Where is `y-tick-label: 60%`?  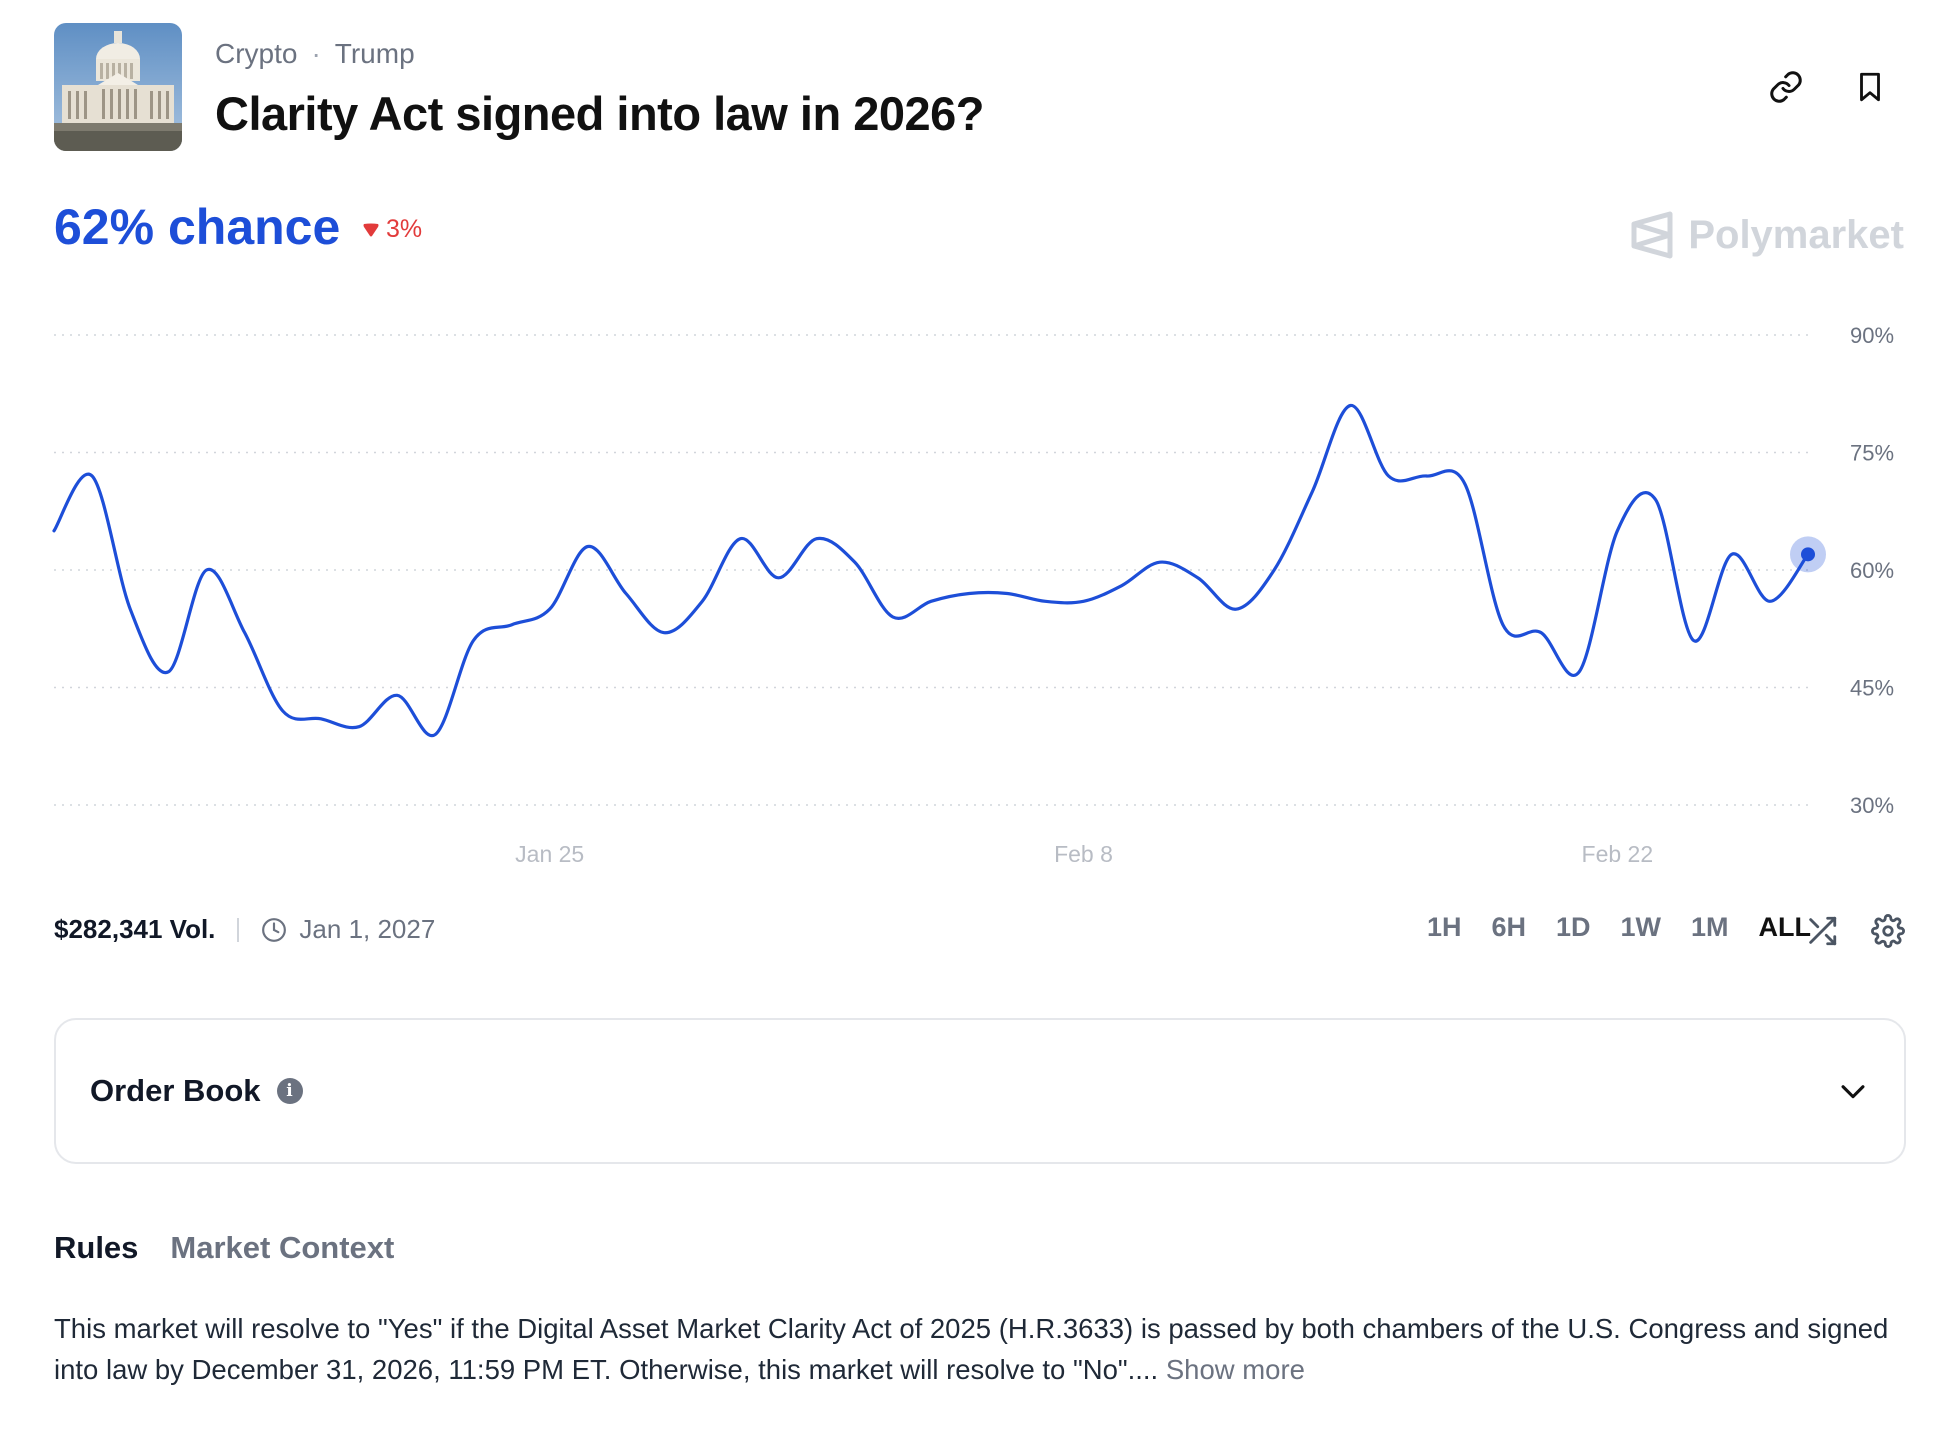 y-tick-label: 60% is located at coordinates (1872, 570).